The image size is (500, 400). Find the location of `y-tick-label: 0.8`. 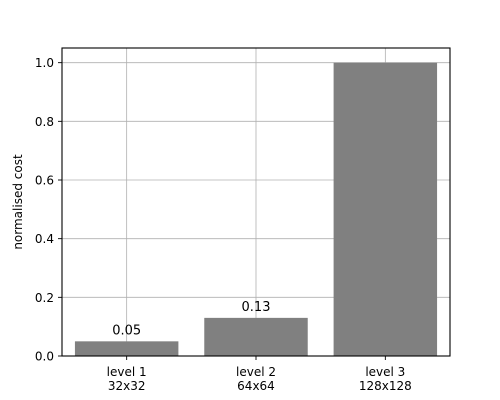

y-tick-label: 0.8 is located at coordinates (44, 122).